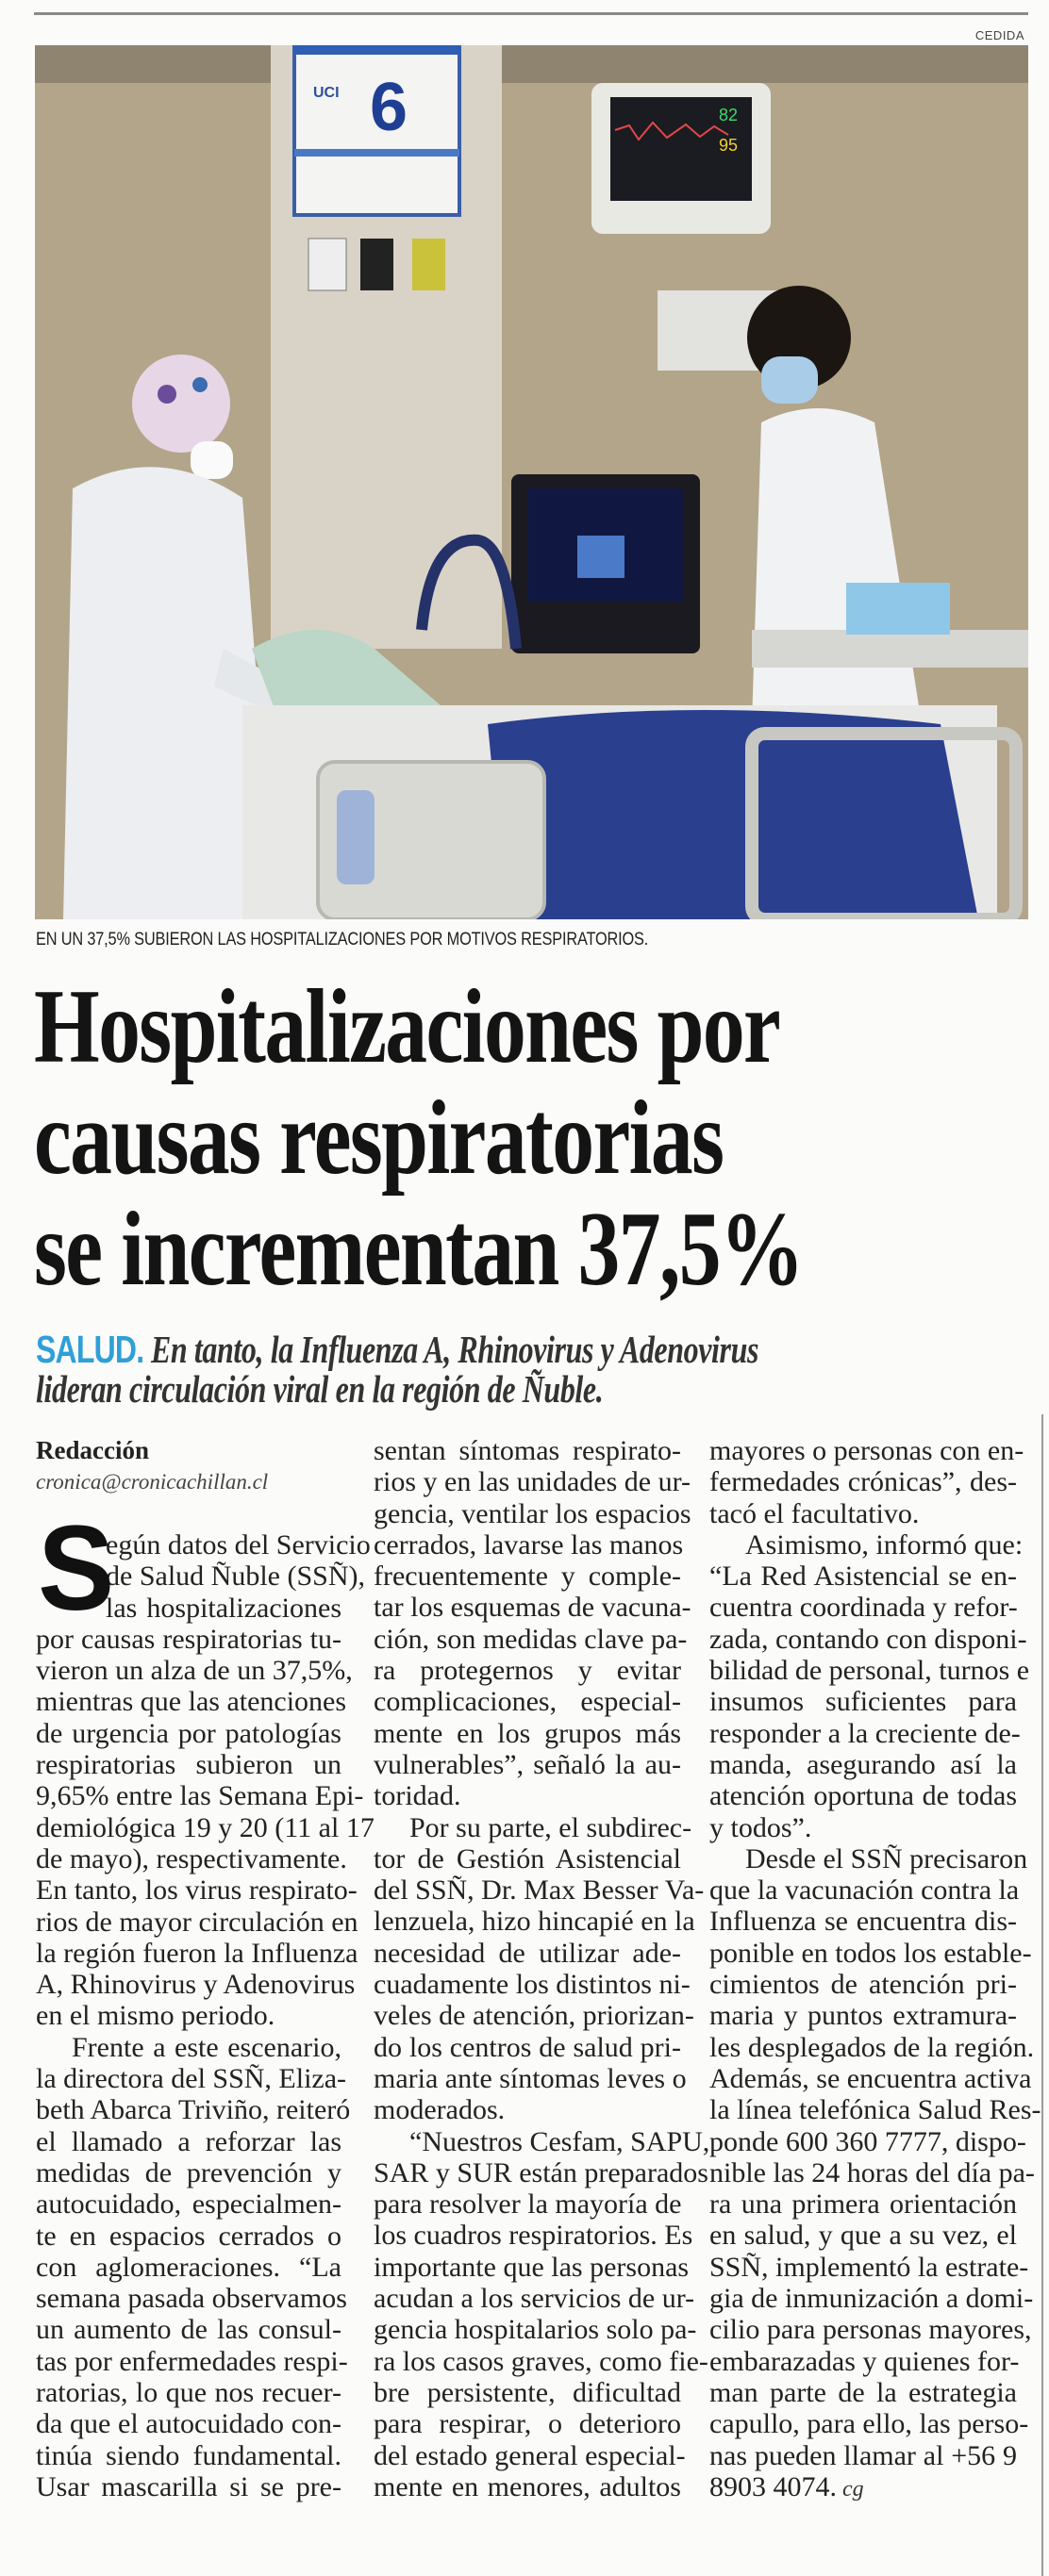 The height and width of the screenshot is (2576, 1049). I want to click on text-line: “Nuestros Cesfam, SAPU,, so click(559, 2141).